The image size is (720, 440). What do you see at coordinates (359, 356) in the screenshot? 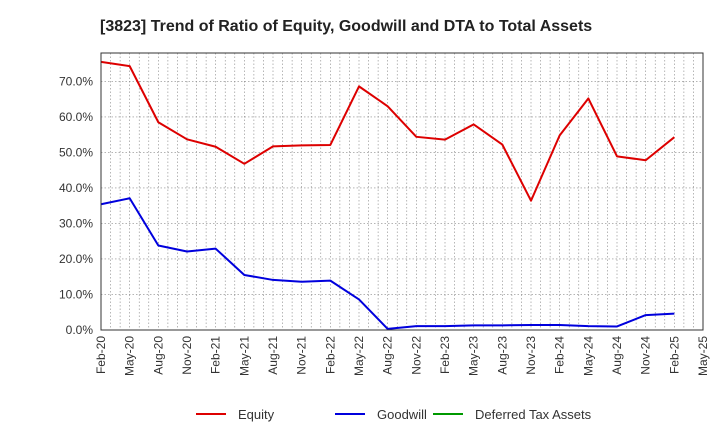
I see `x-tick-label: May-22` at bounding box center [359, 356].